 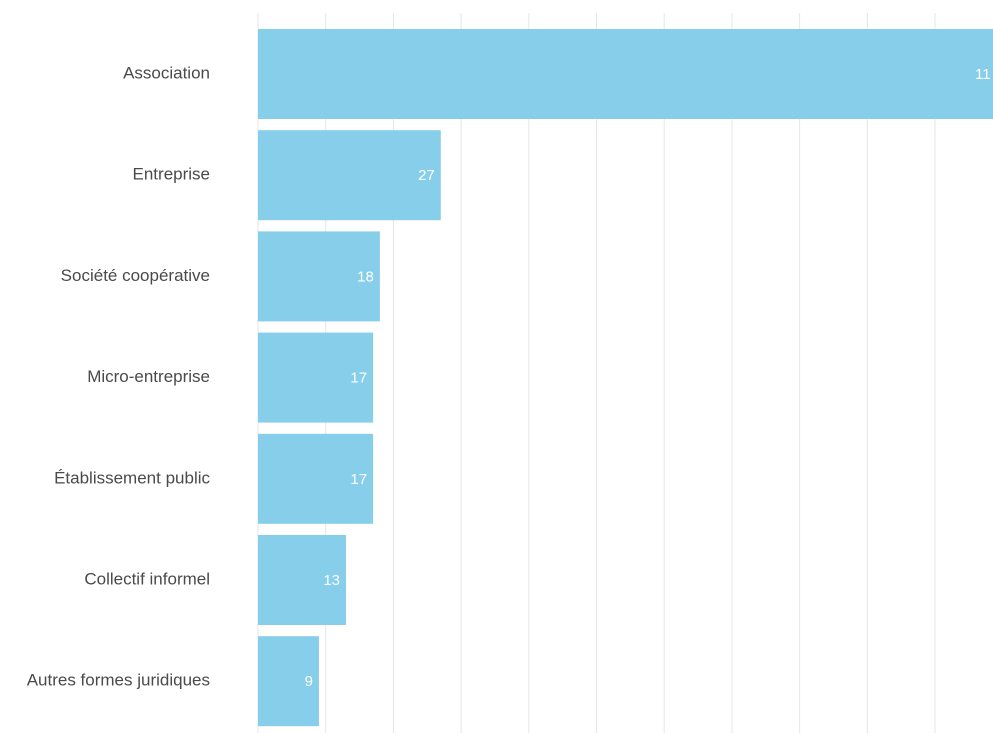 I want to click on value-label: 18, so click(x=365, y=276).